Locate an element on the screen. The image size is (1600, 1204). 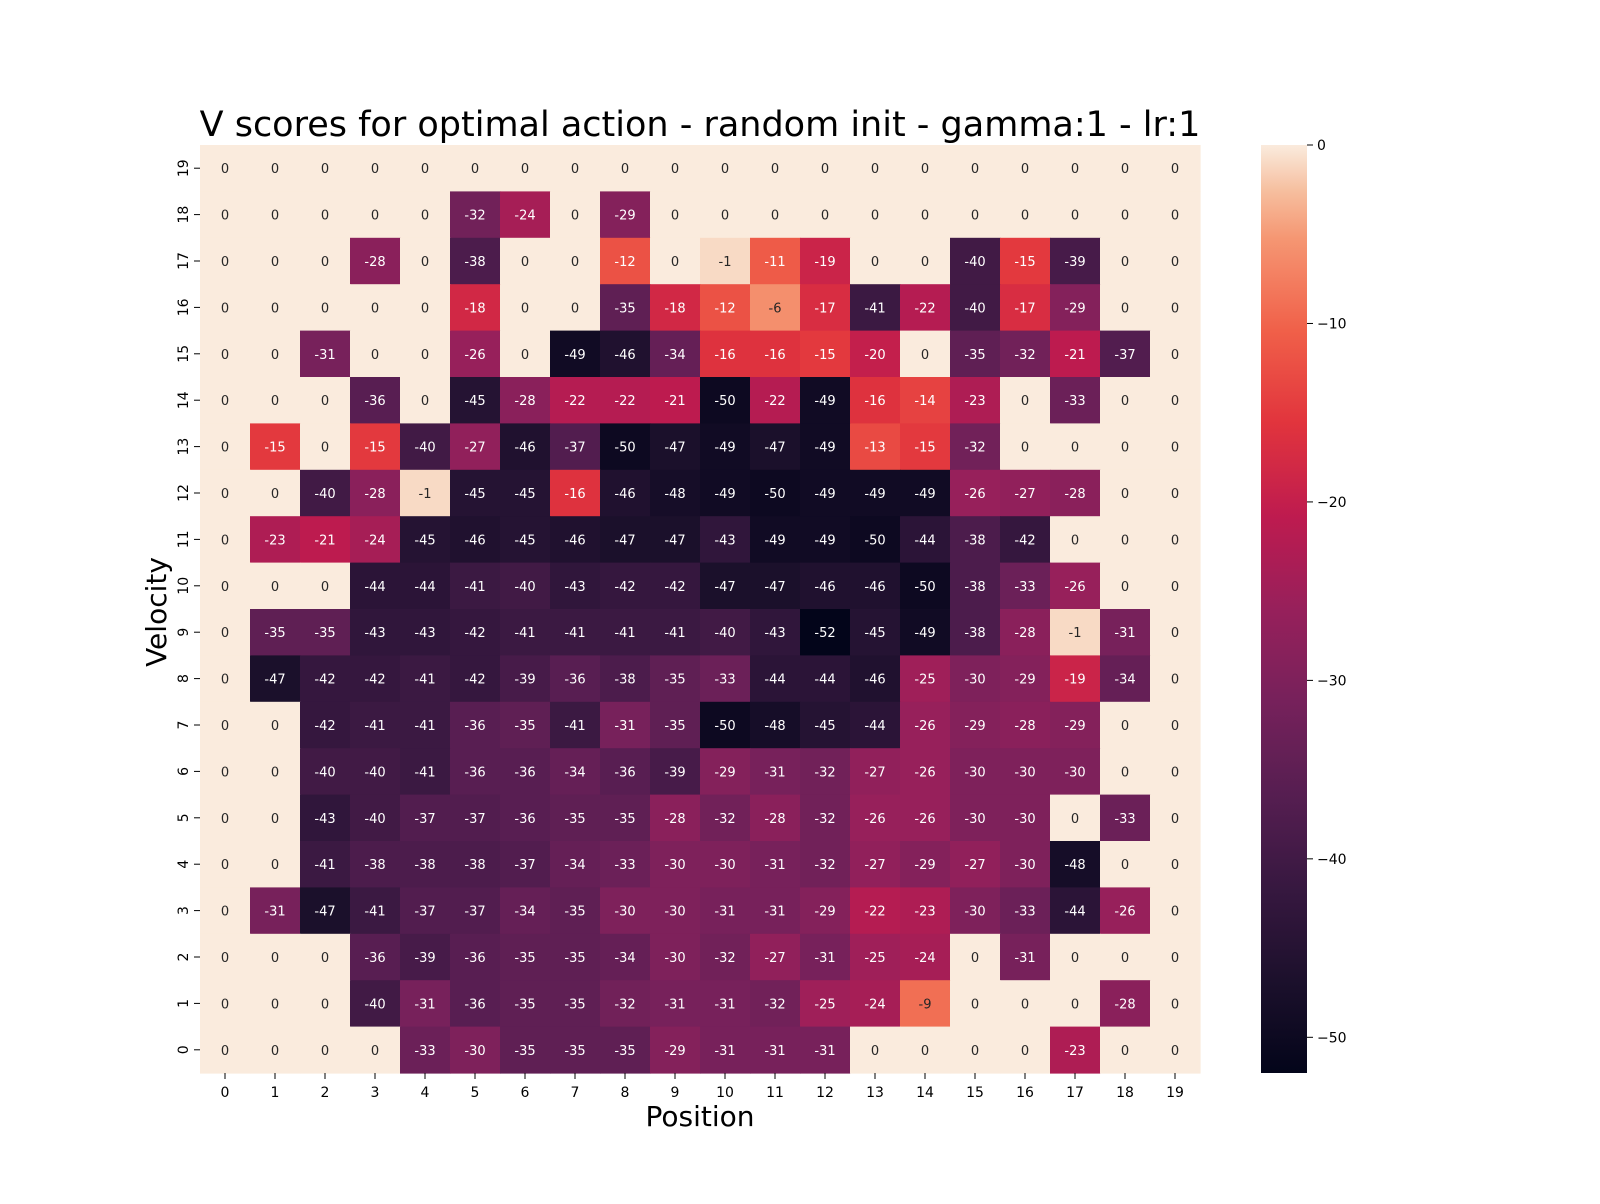
cell-value-label: -46 is located at coordinates (874, 587).